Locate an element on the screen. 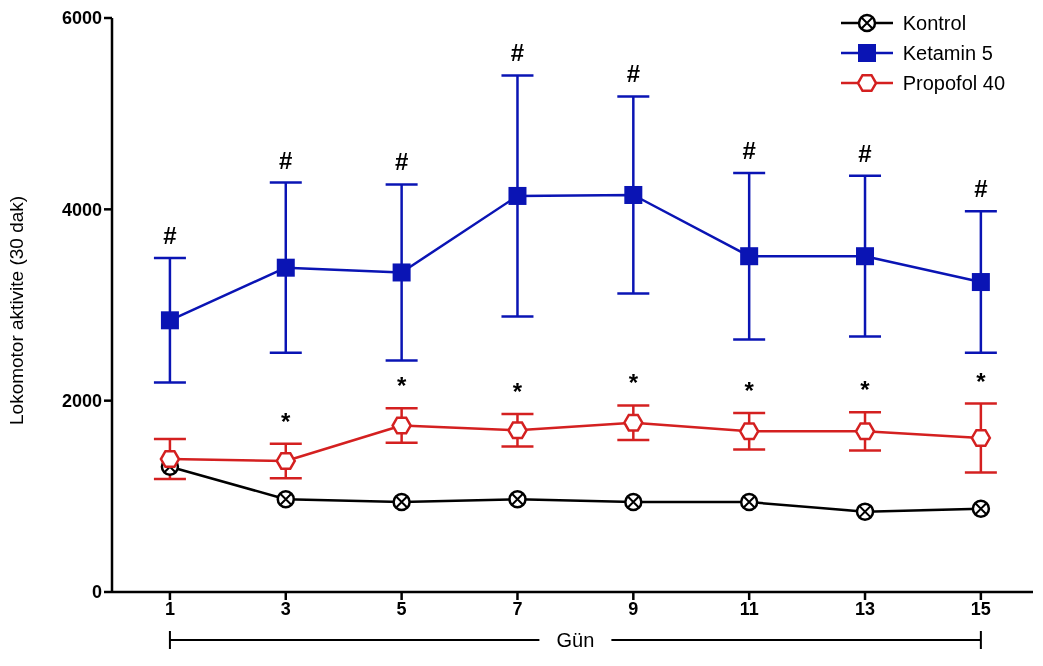 The height and width of the screenshot is (666, 1043). legend-label: Ketamin 5 is located at coordinates (947, 53).